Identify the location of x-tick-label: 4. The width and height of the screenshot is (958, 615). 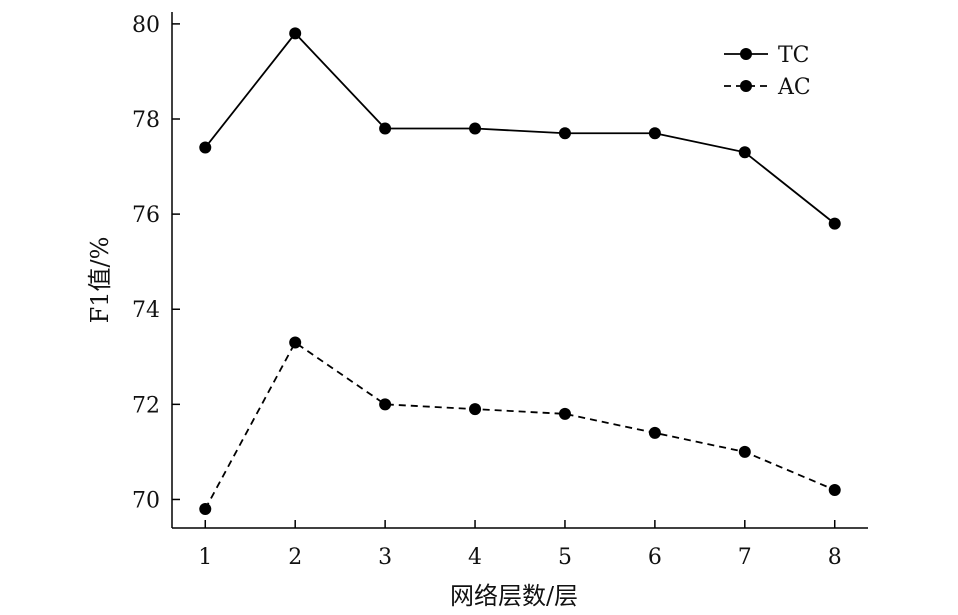
(475, 557).